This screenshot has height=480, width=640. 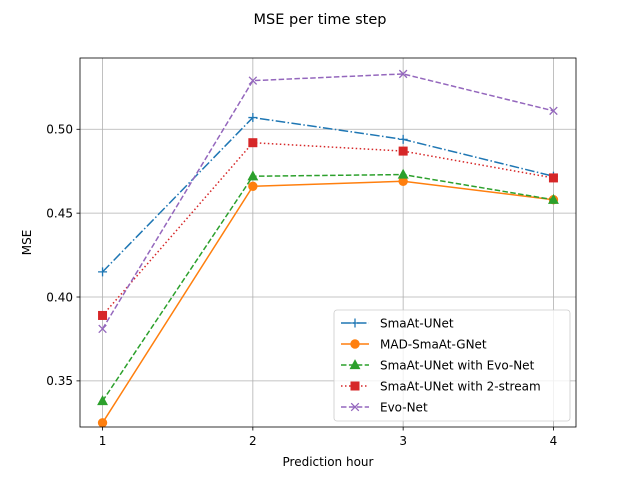 What do you see at coordinates (103, 441) in the screenshot?
I see `x-tick-label: 1` at bounding box center [103, 441].